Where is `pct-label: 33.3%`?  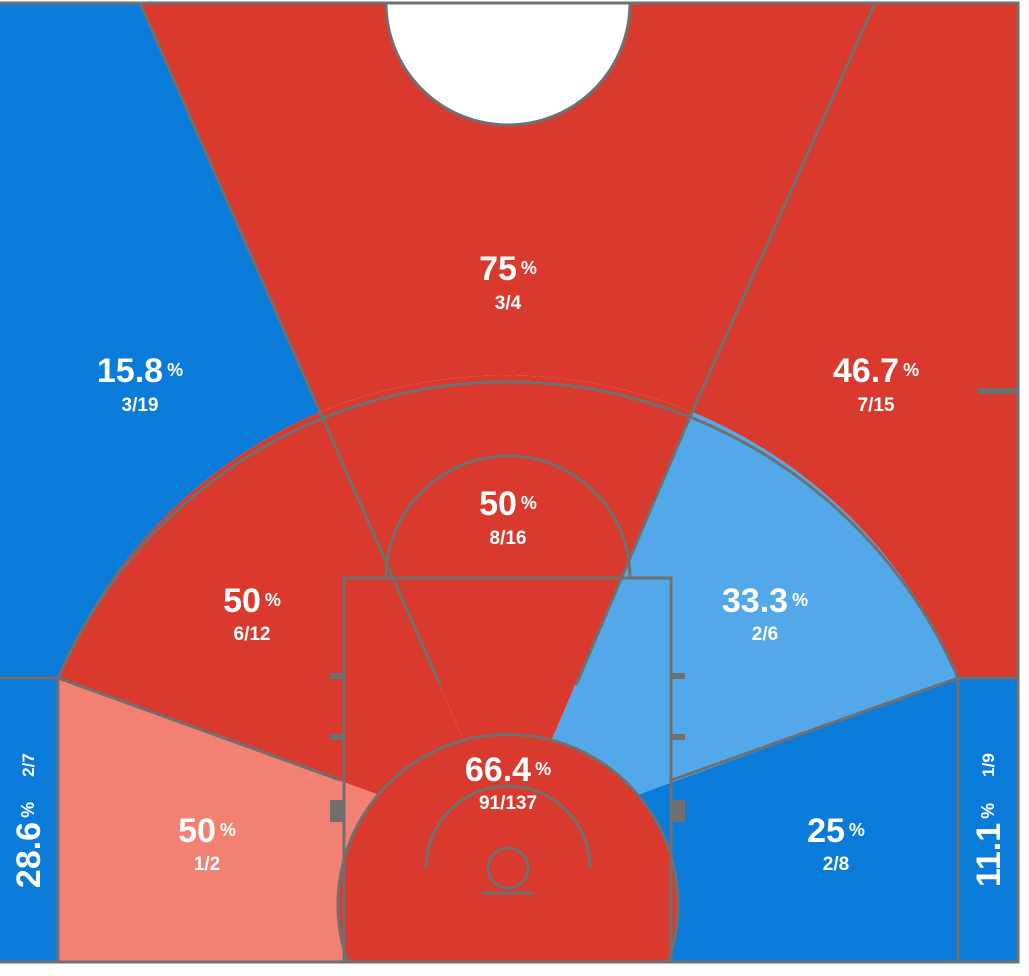 pct-label: 33.3% is located at coordinates (765, 601).